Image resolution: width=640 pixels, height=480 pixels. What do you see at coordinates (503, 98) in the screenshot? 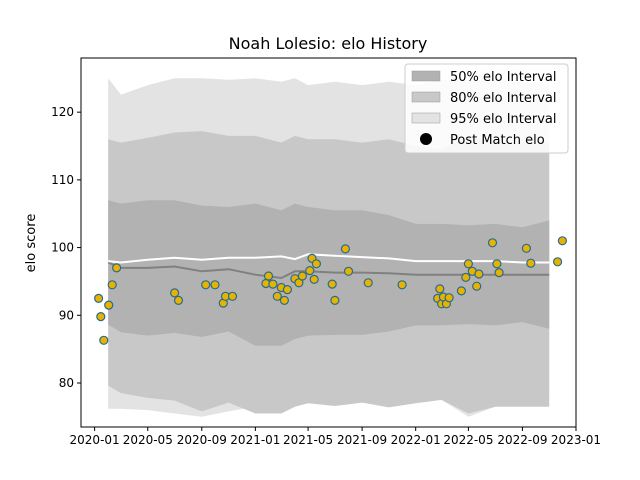
I see `legend-label: 80% elo Interval` at bounding box center [503, 98].